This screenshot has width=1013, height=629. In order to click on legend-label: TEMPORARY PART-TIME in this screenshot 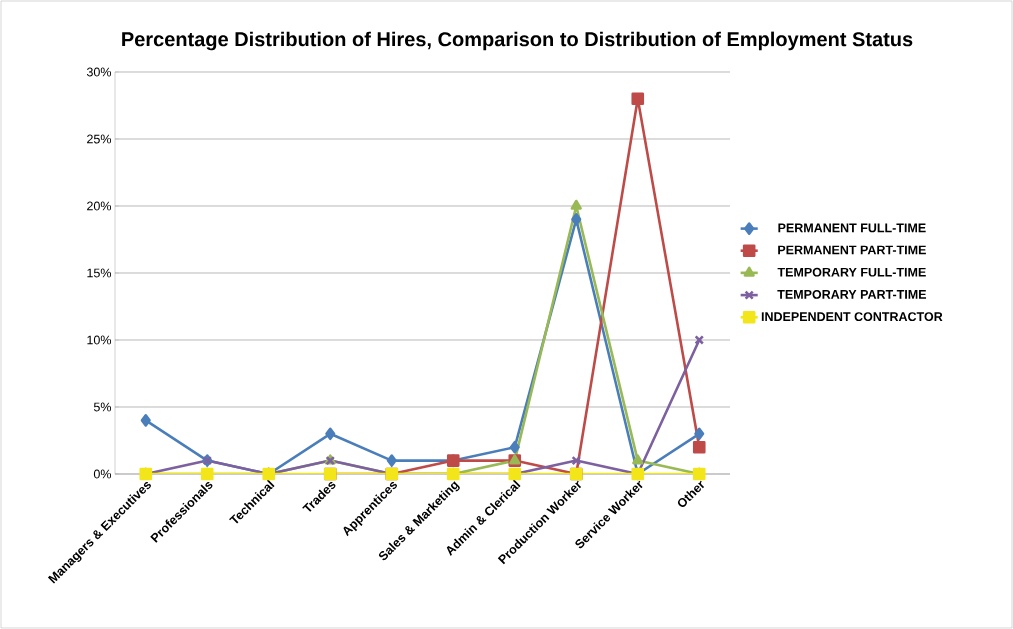, I will do `click(852, 294)`.